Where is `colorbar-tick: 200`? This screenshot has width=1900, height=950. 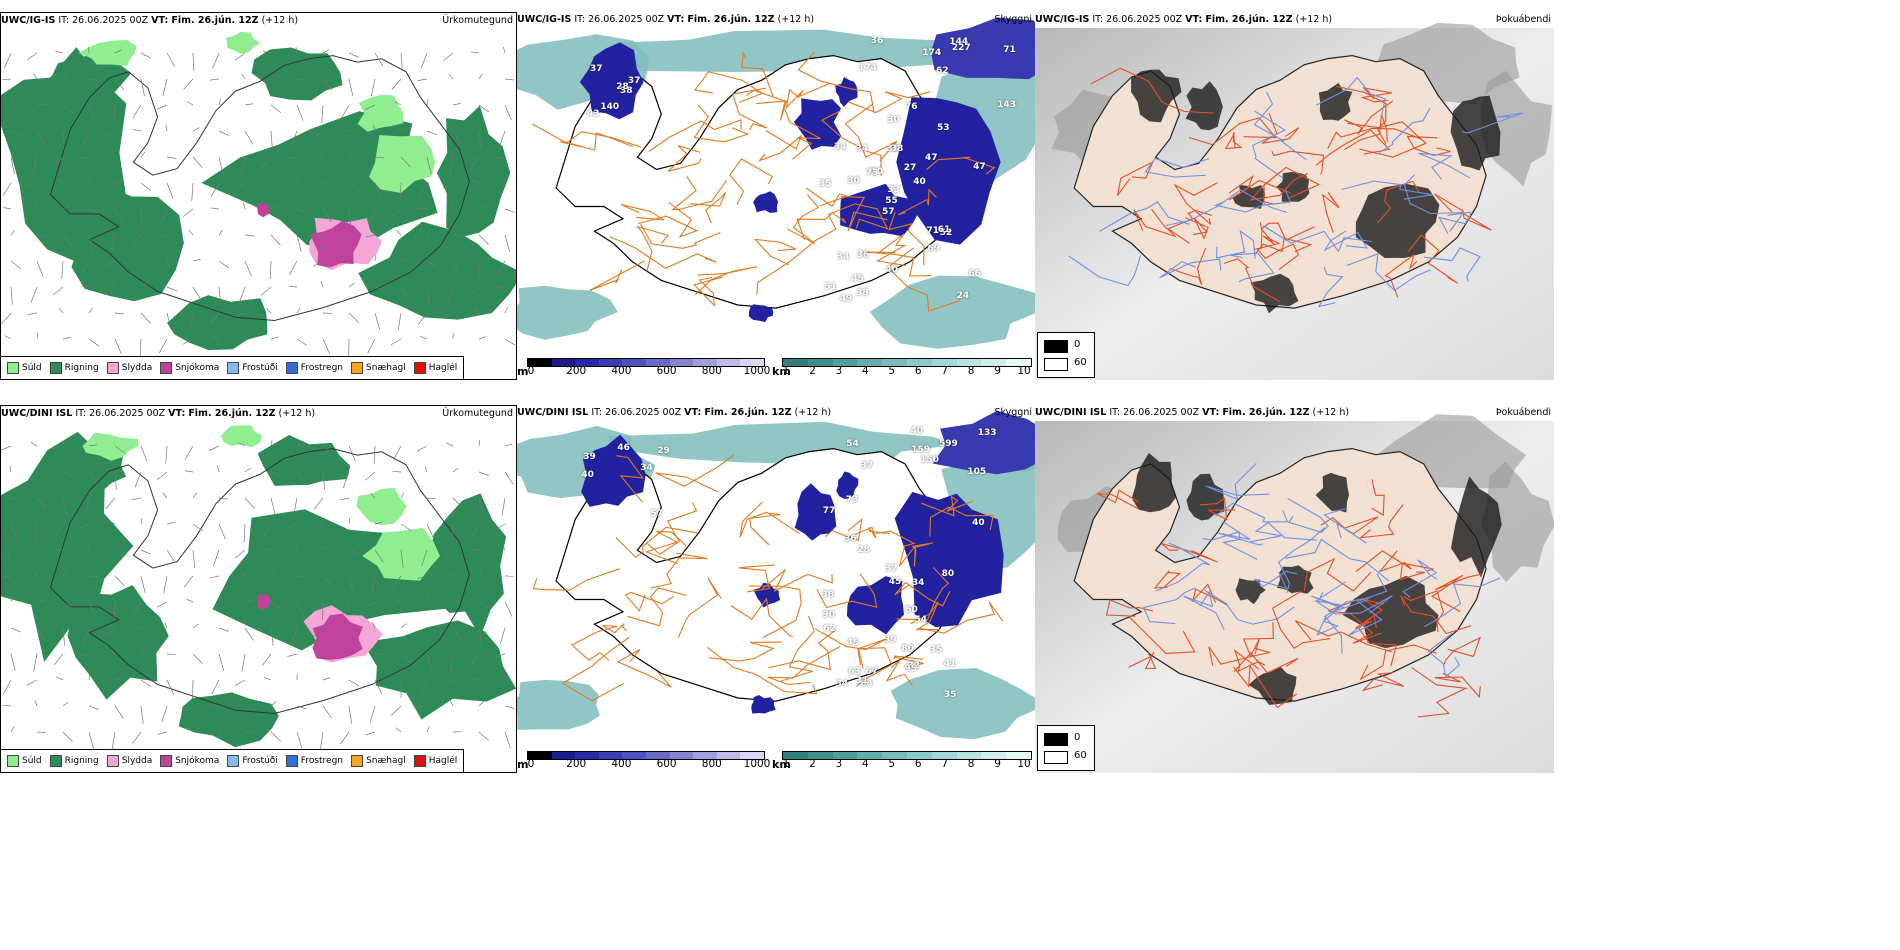 colorbar-tick: 200 is located at coordinates (576, 764).